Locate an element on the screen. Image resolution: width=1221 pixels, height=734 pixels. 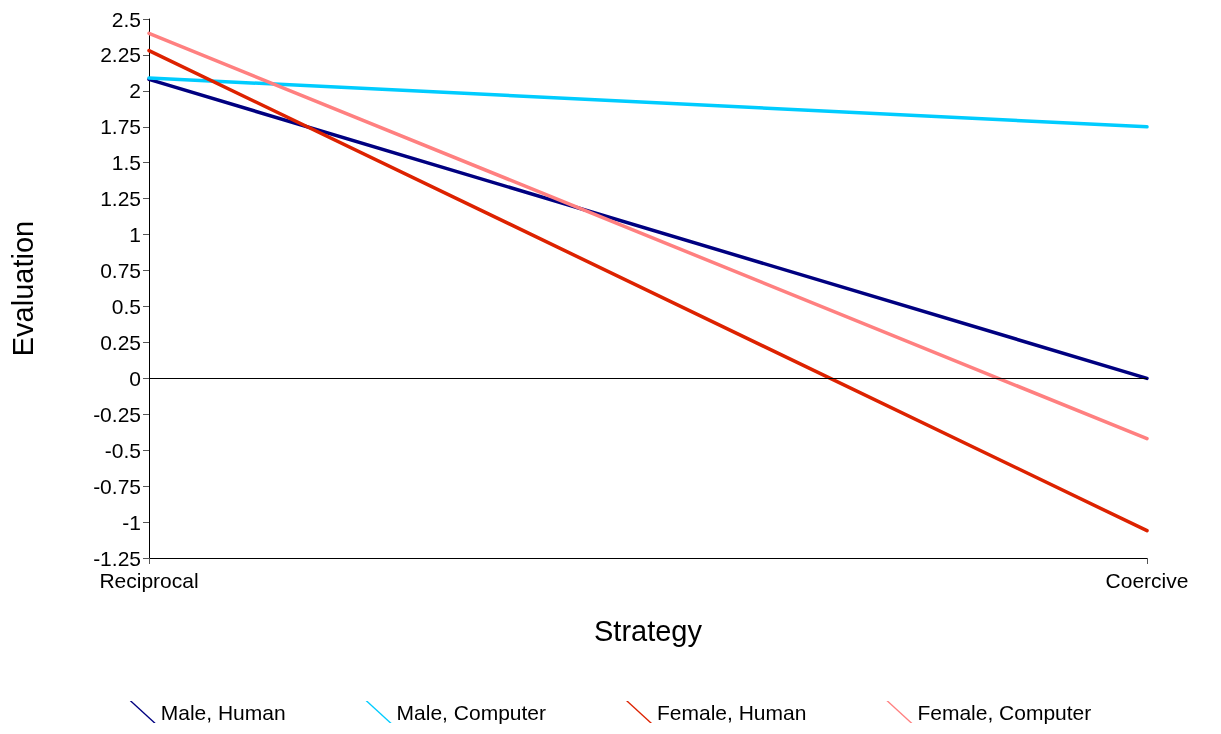
legend-label: Female, Human is located at coordinates (731, 712).